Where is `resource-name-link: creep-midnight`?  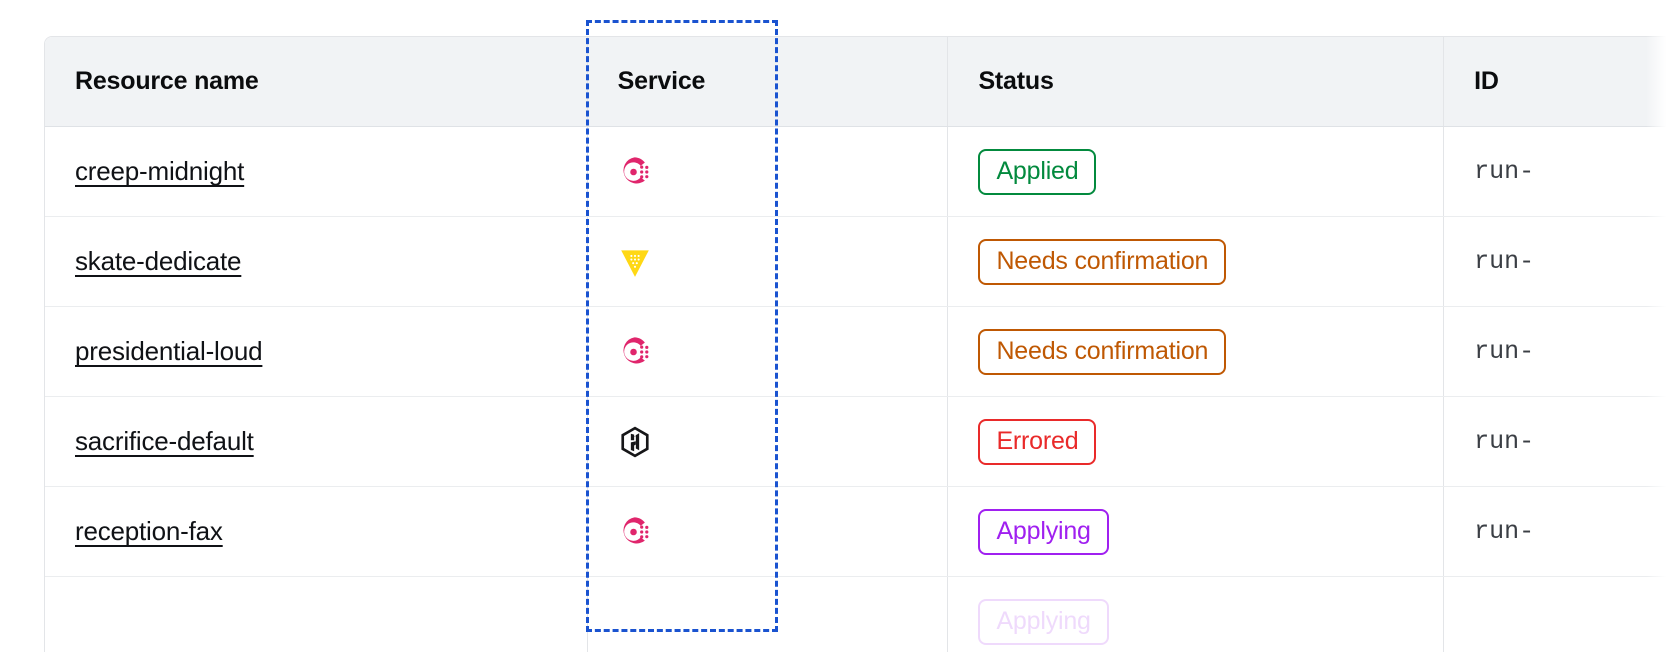 resource-name-link: creep-midnight is located at coordinates (160, 171).